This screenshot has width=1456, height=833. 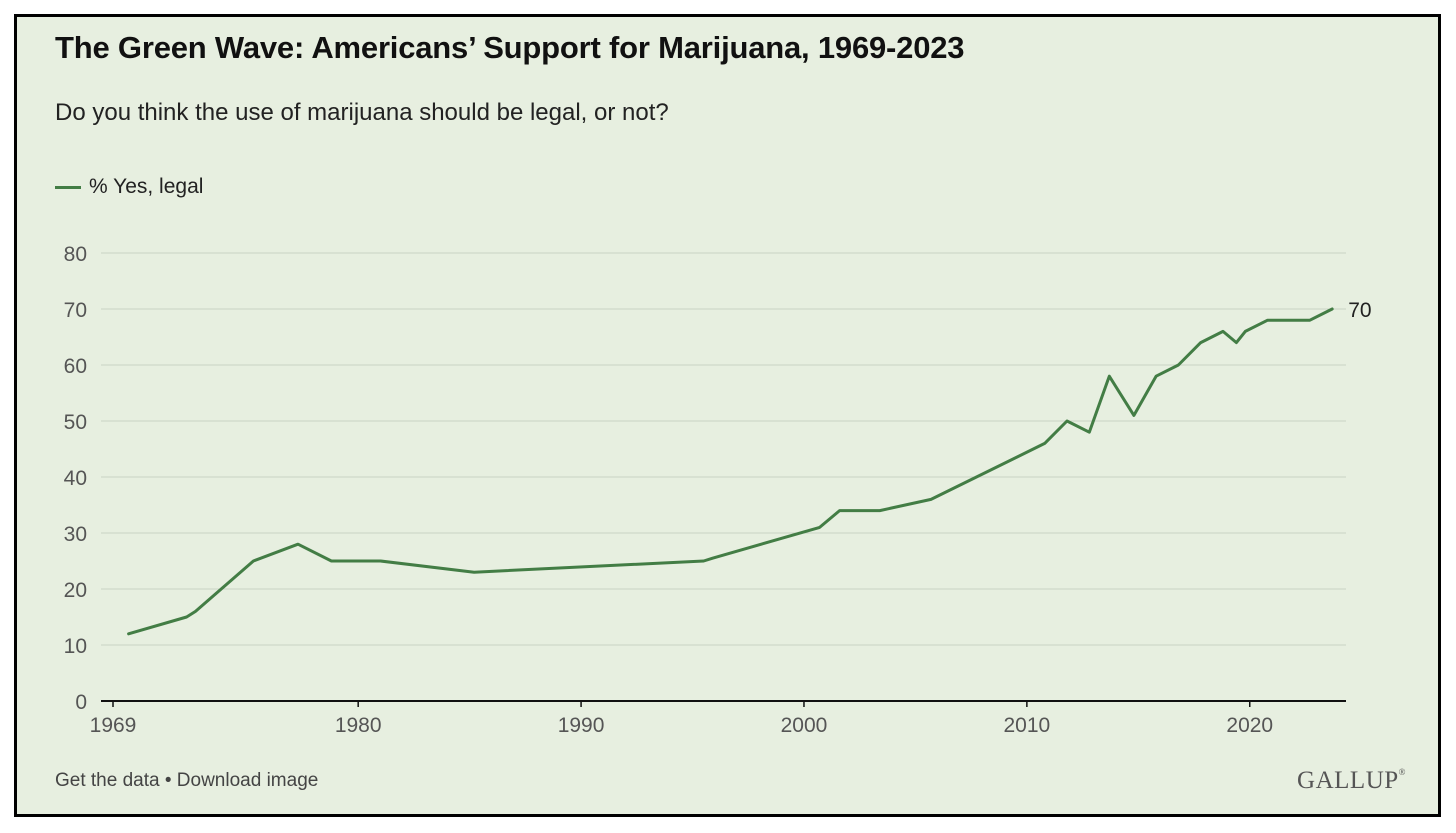 I want to click on y-tick-label: 10, so click(x=75, y=646).